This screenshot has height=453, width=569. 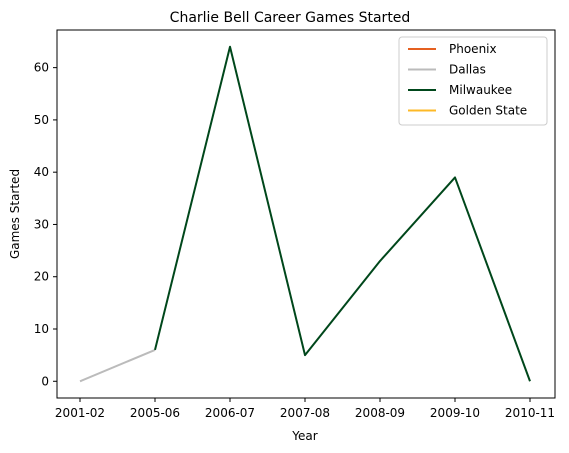 I want to click on x-tick-label: 2007-08, so click(x=305, y=413).